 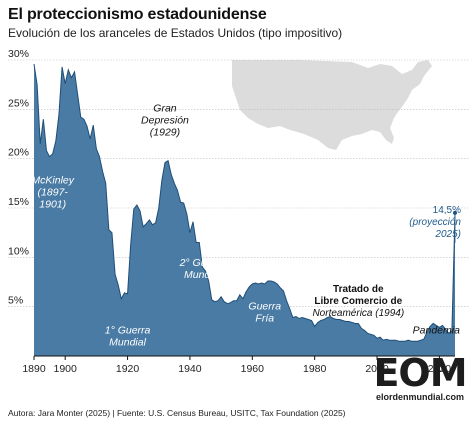 What do you see at coordinates (202, 275) in the screenshot?
I see `annotation-ww2: Mundial` at bounding box center [202, 275].